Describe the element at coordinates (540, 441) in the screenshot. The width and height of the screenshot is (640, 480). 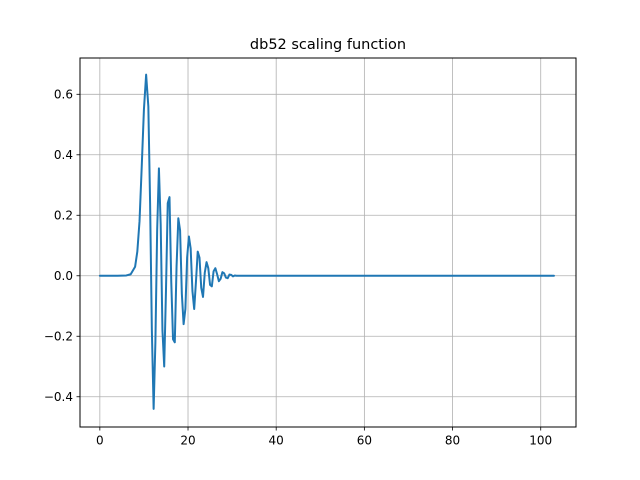
I see `x-tick-label: 100` at that location.